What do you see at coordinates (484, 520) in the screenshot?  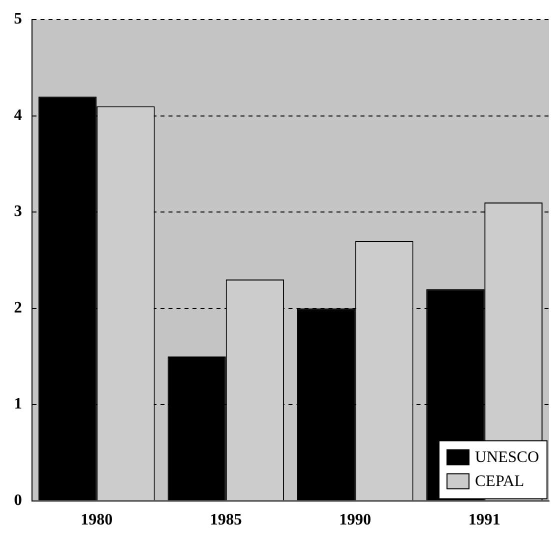 I see `x-tick-label: 1991` at bounding box center [484, 520].